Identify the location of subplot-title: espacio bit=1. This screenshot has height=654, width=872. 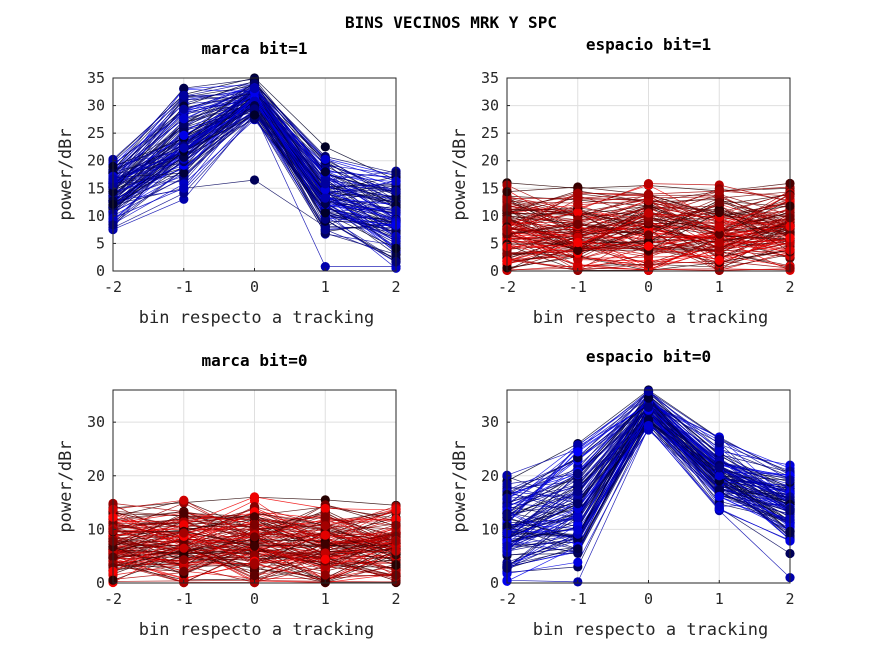
(648, 44).